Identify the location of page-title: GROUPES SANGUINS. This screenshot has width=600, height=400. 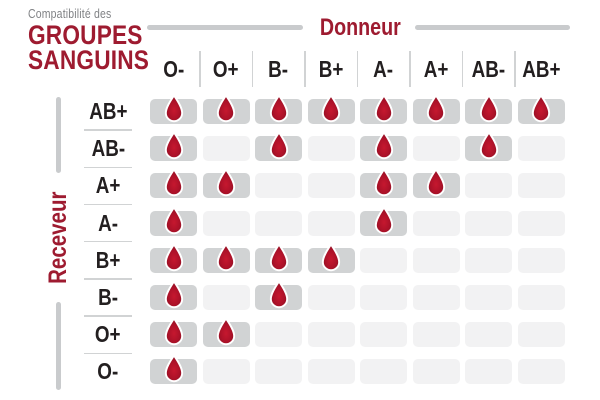
(100, 47).